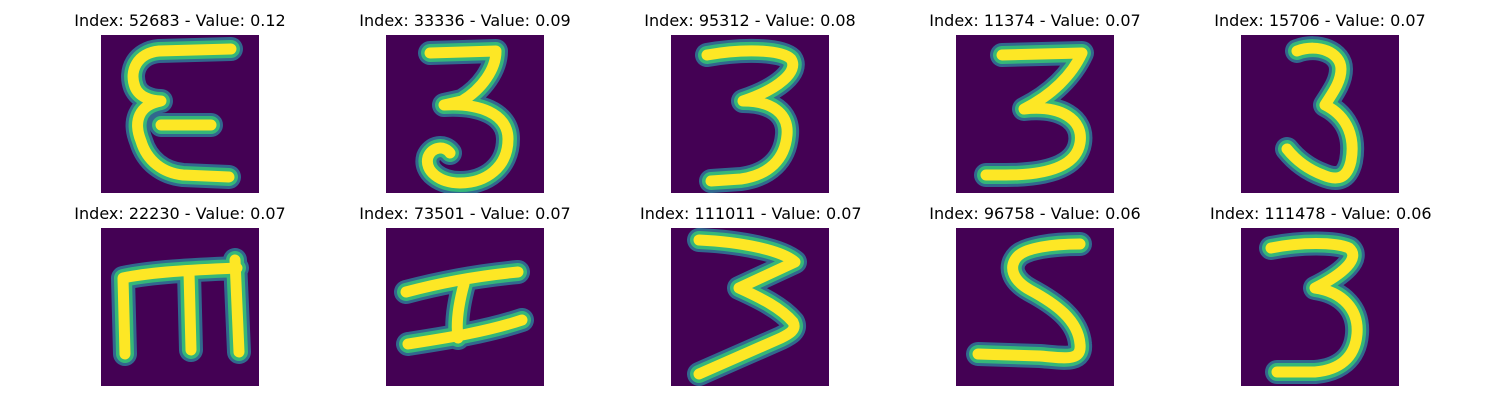 This screenshot has height=400, width=1500. I want to click on image-panel-6: Index: 22230 - Value: 0.07, so click(180, 294).